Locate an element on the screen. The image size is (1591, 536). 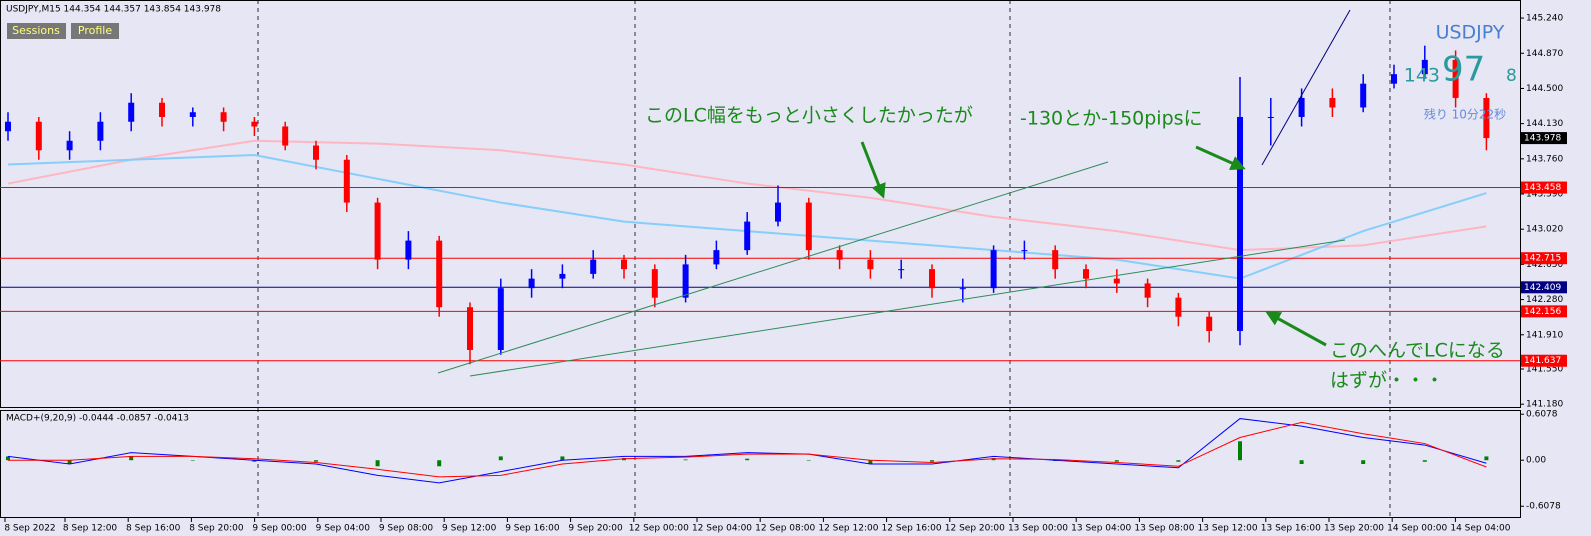
bollinger-band is located at coordinates (1306, 87).